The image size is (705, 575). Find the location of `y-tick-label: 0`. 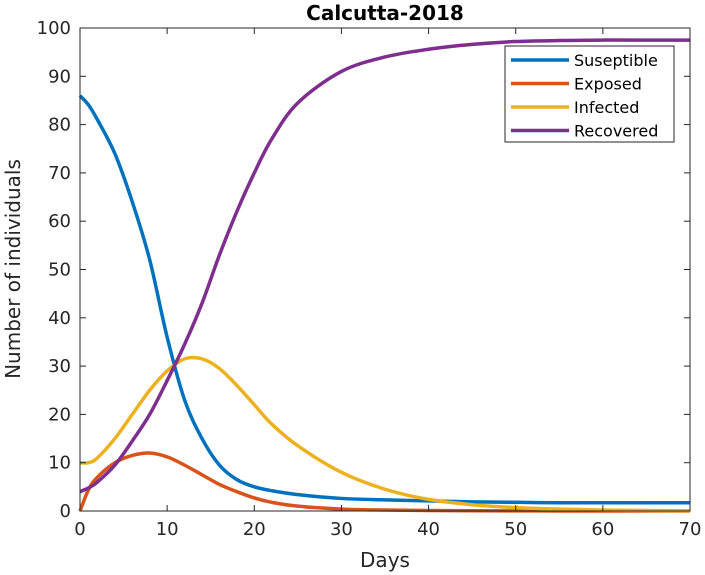

y-tick-label: 0 is located at coordinates (65, 511).